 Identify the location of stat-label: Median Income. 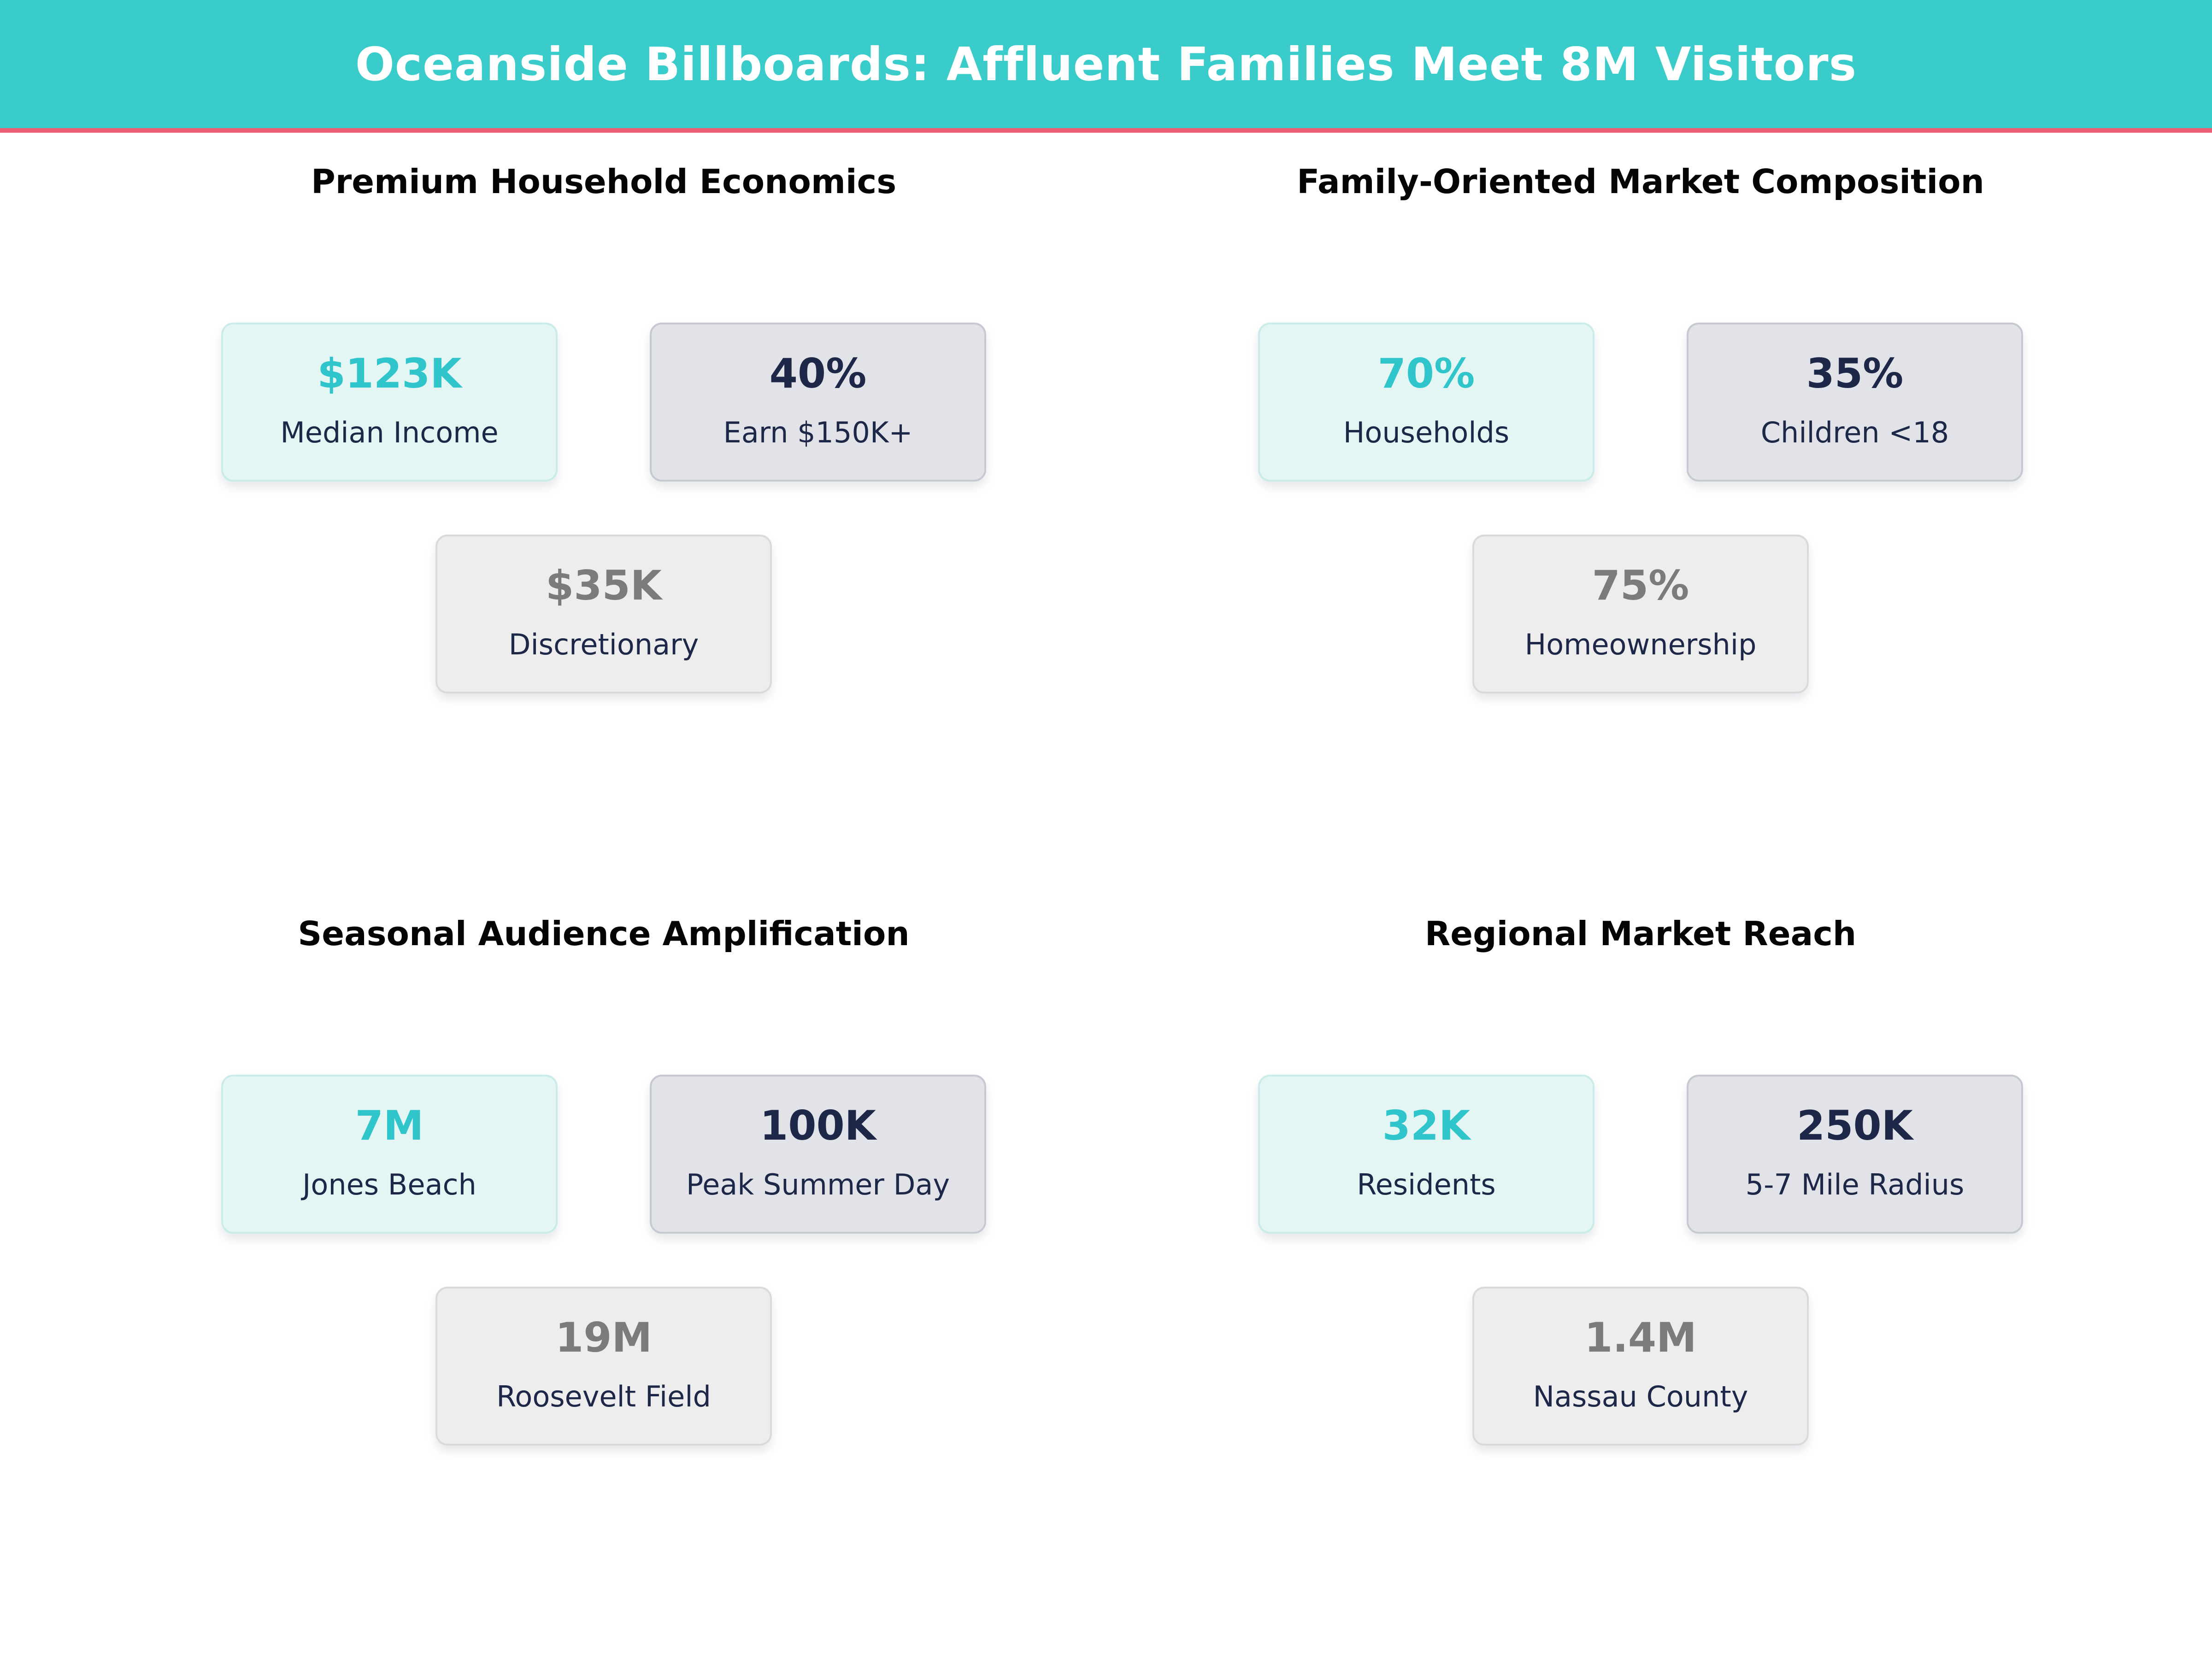
(389, 433).